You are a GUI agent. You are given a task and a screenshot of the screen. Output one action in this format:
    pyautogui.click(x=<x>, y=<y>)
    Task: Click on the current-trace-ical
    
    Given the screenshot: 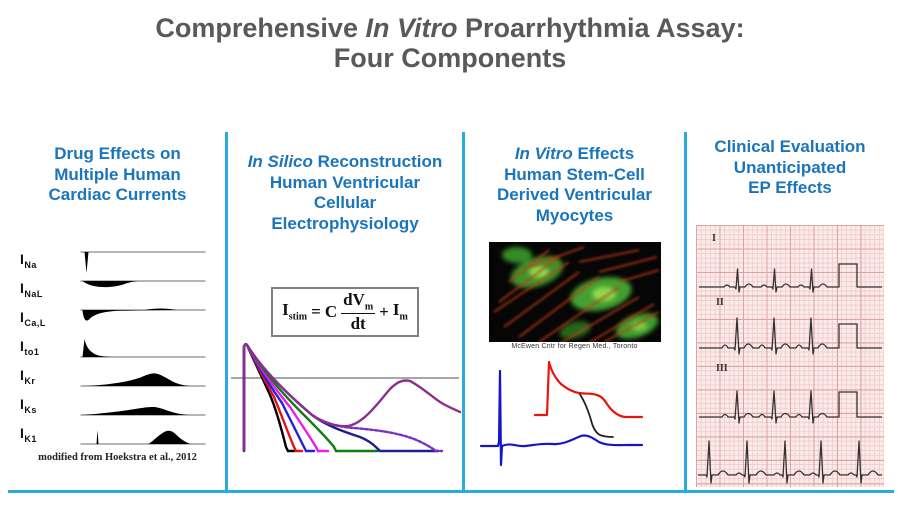 What is the action you would take?
    pyautogui.click(x=143, y=314)
    